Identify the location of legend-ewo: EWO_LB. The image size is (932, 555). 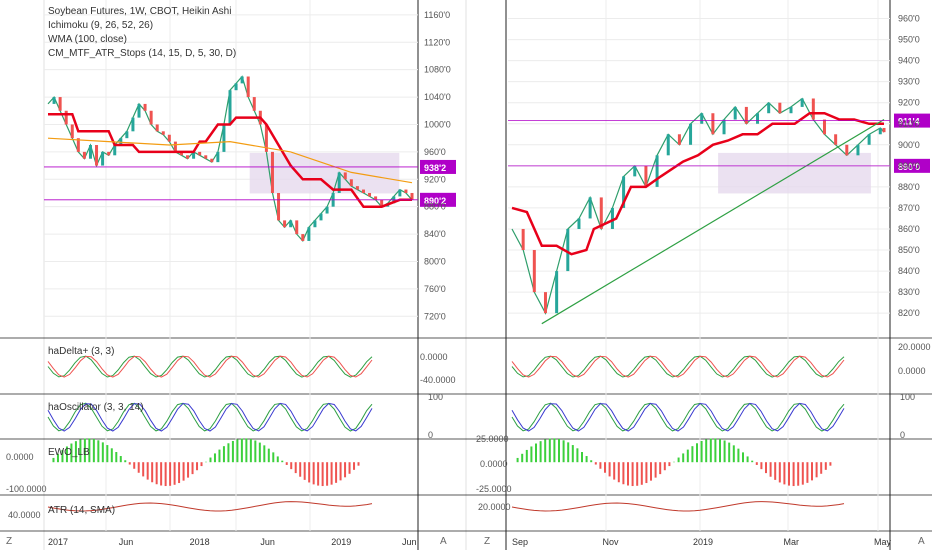
(69, 452).